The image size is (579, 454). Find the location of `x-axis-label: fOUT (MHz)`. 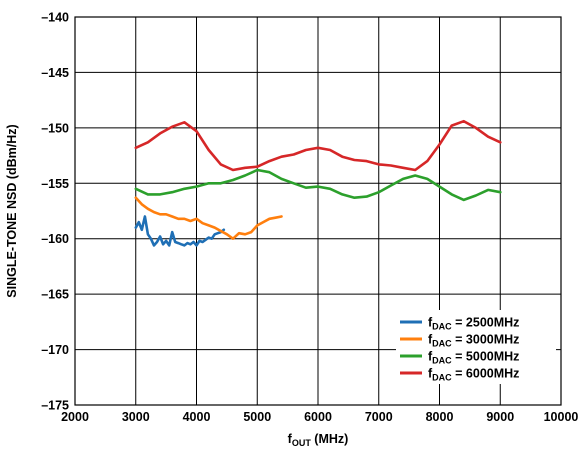

x-axis-label: fOUT (MHz) is located at coordinates (318, 440).